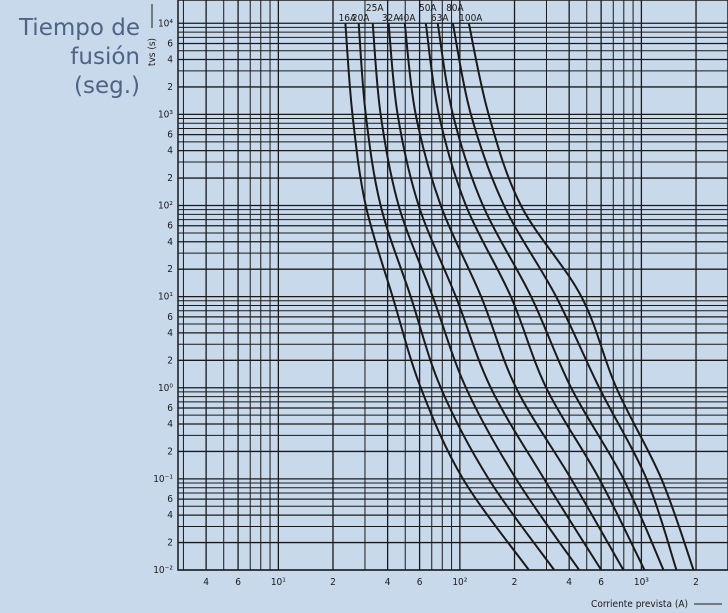  Describe the element at coordinates (165, 23) in the screenshot. I see `y-tick-label: 10⁴` at that location.